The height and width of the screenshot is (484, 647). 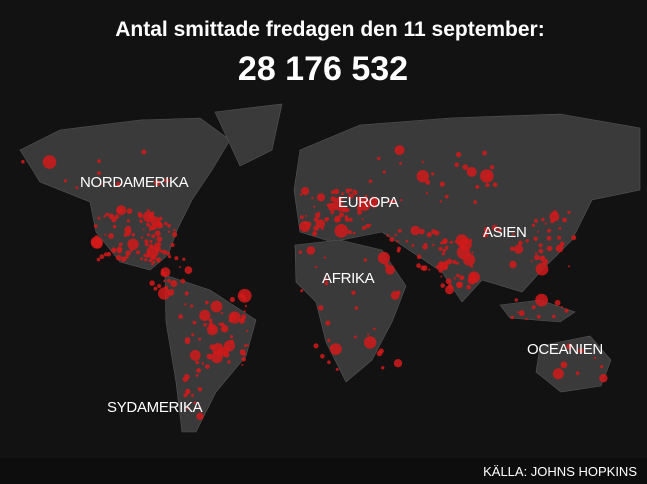 What do you see at coordinates (350, 311) in the screenshot?
I see `africa` at bounding box center [350, 311].